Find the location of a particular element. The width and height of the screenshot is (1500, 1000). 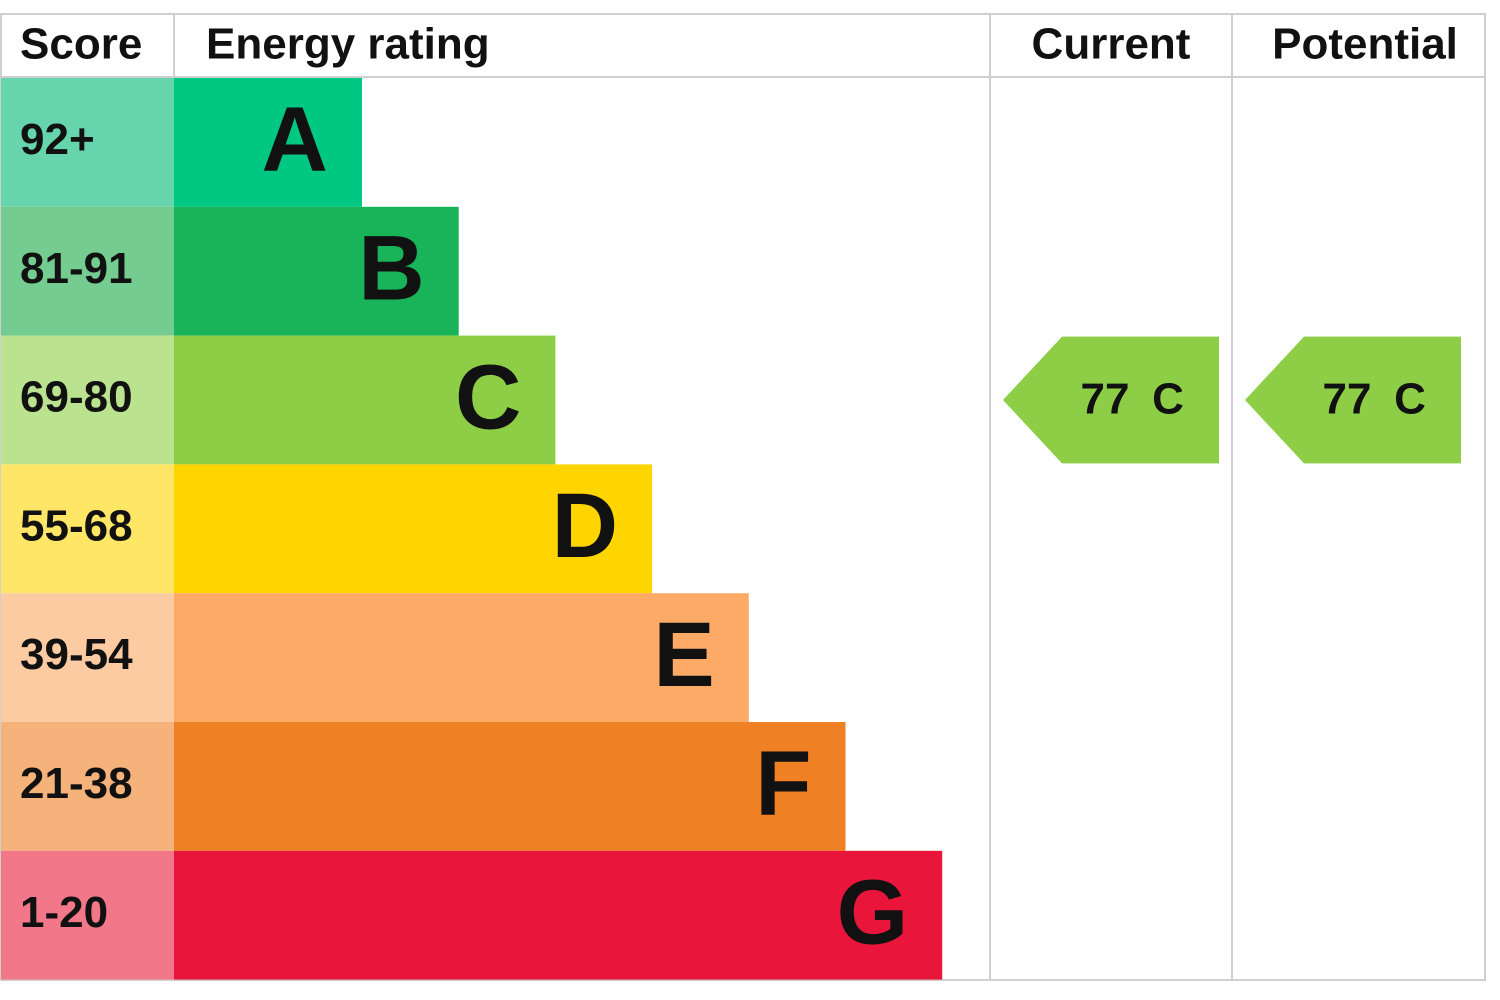

potential-score: 77 is located at coordinates (1347, 399).